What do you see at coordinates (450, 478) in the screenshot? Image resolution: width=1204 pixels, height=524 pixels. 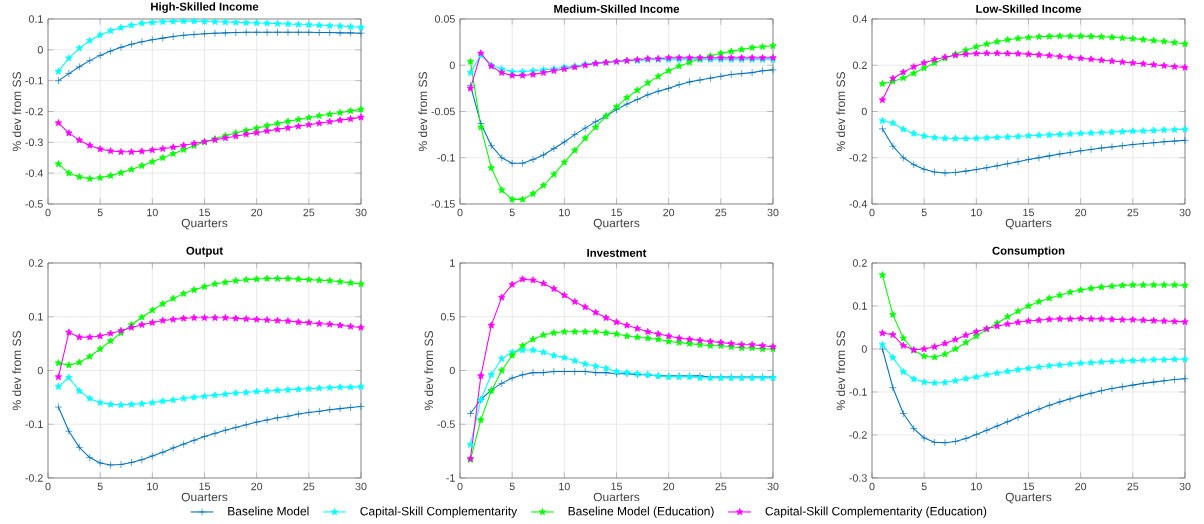 I see `y-tick-label: -1` at bounding box center [450, 478].